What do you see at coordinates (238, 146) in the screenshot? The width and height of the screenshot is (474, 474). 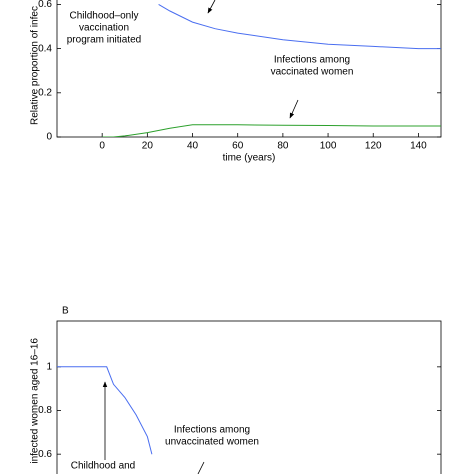 I see `x-tick-label: 60` at bounding box center [238, 146].